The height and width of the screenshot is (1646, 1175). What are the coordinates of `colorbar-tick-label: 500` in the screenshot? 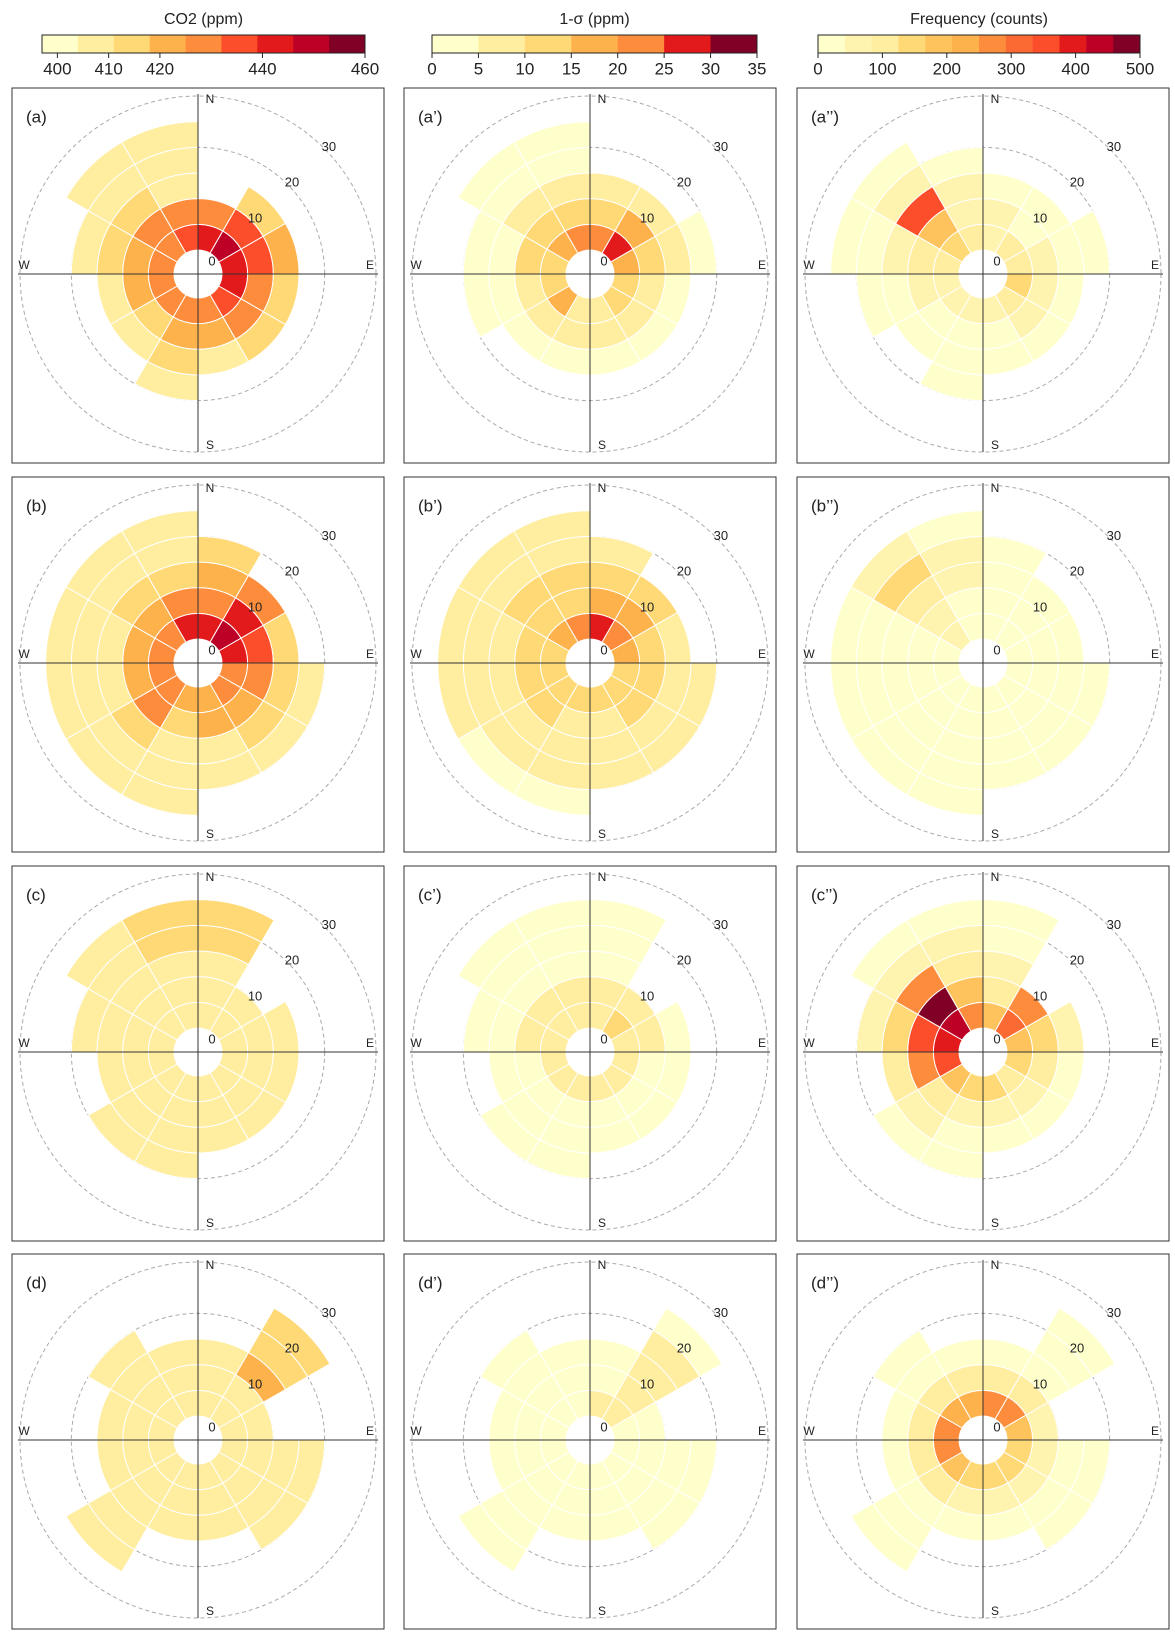 It's located at (1140, 68).